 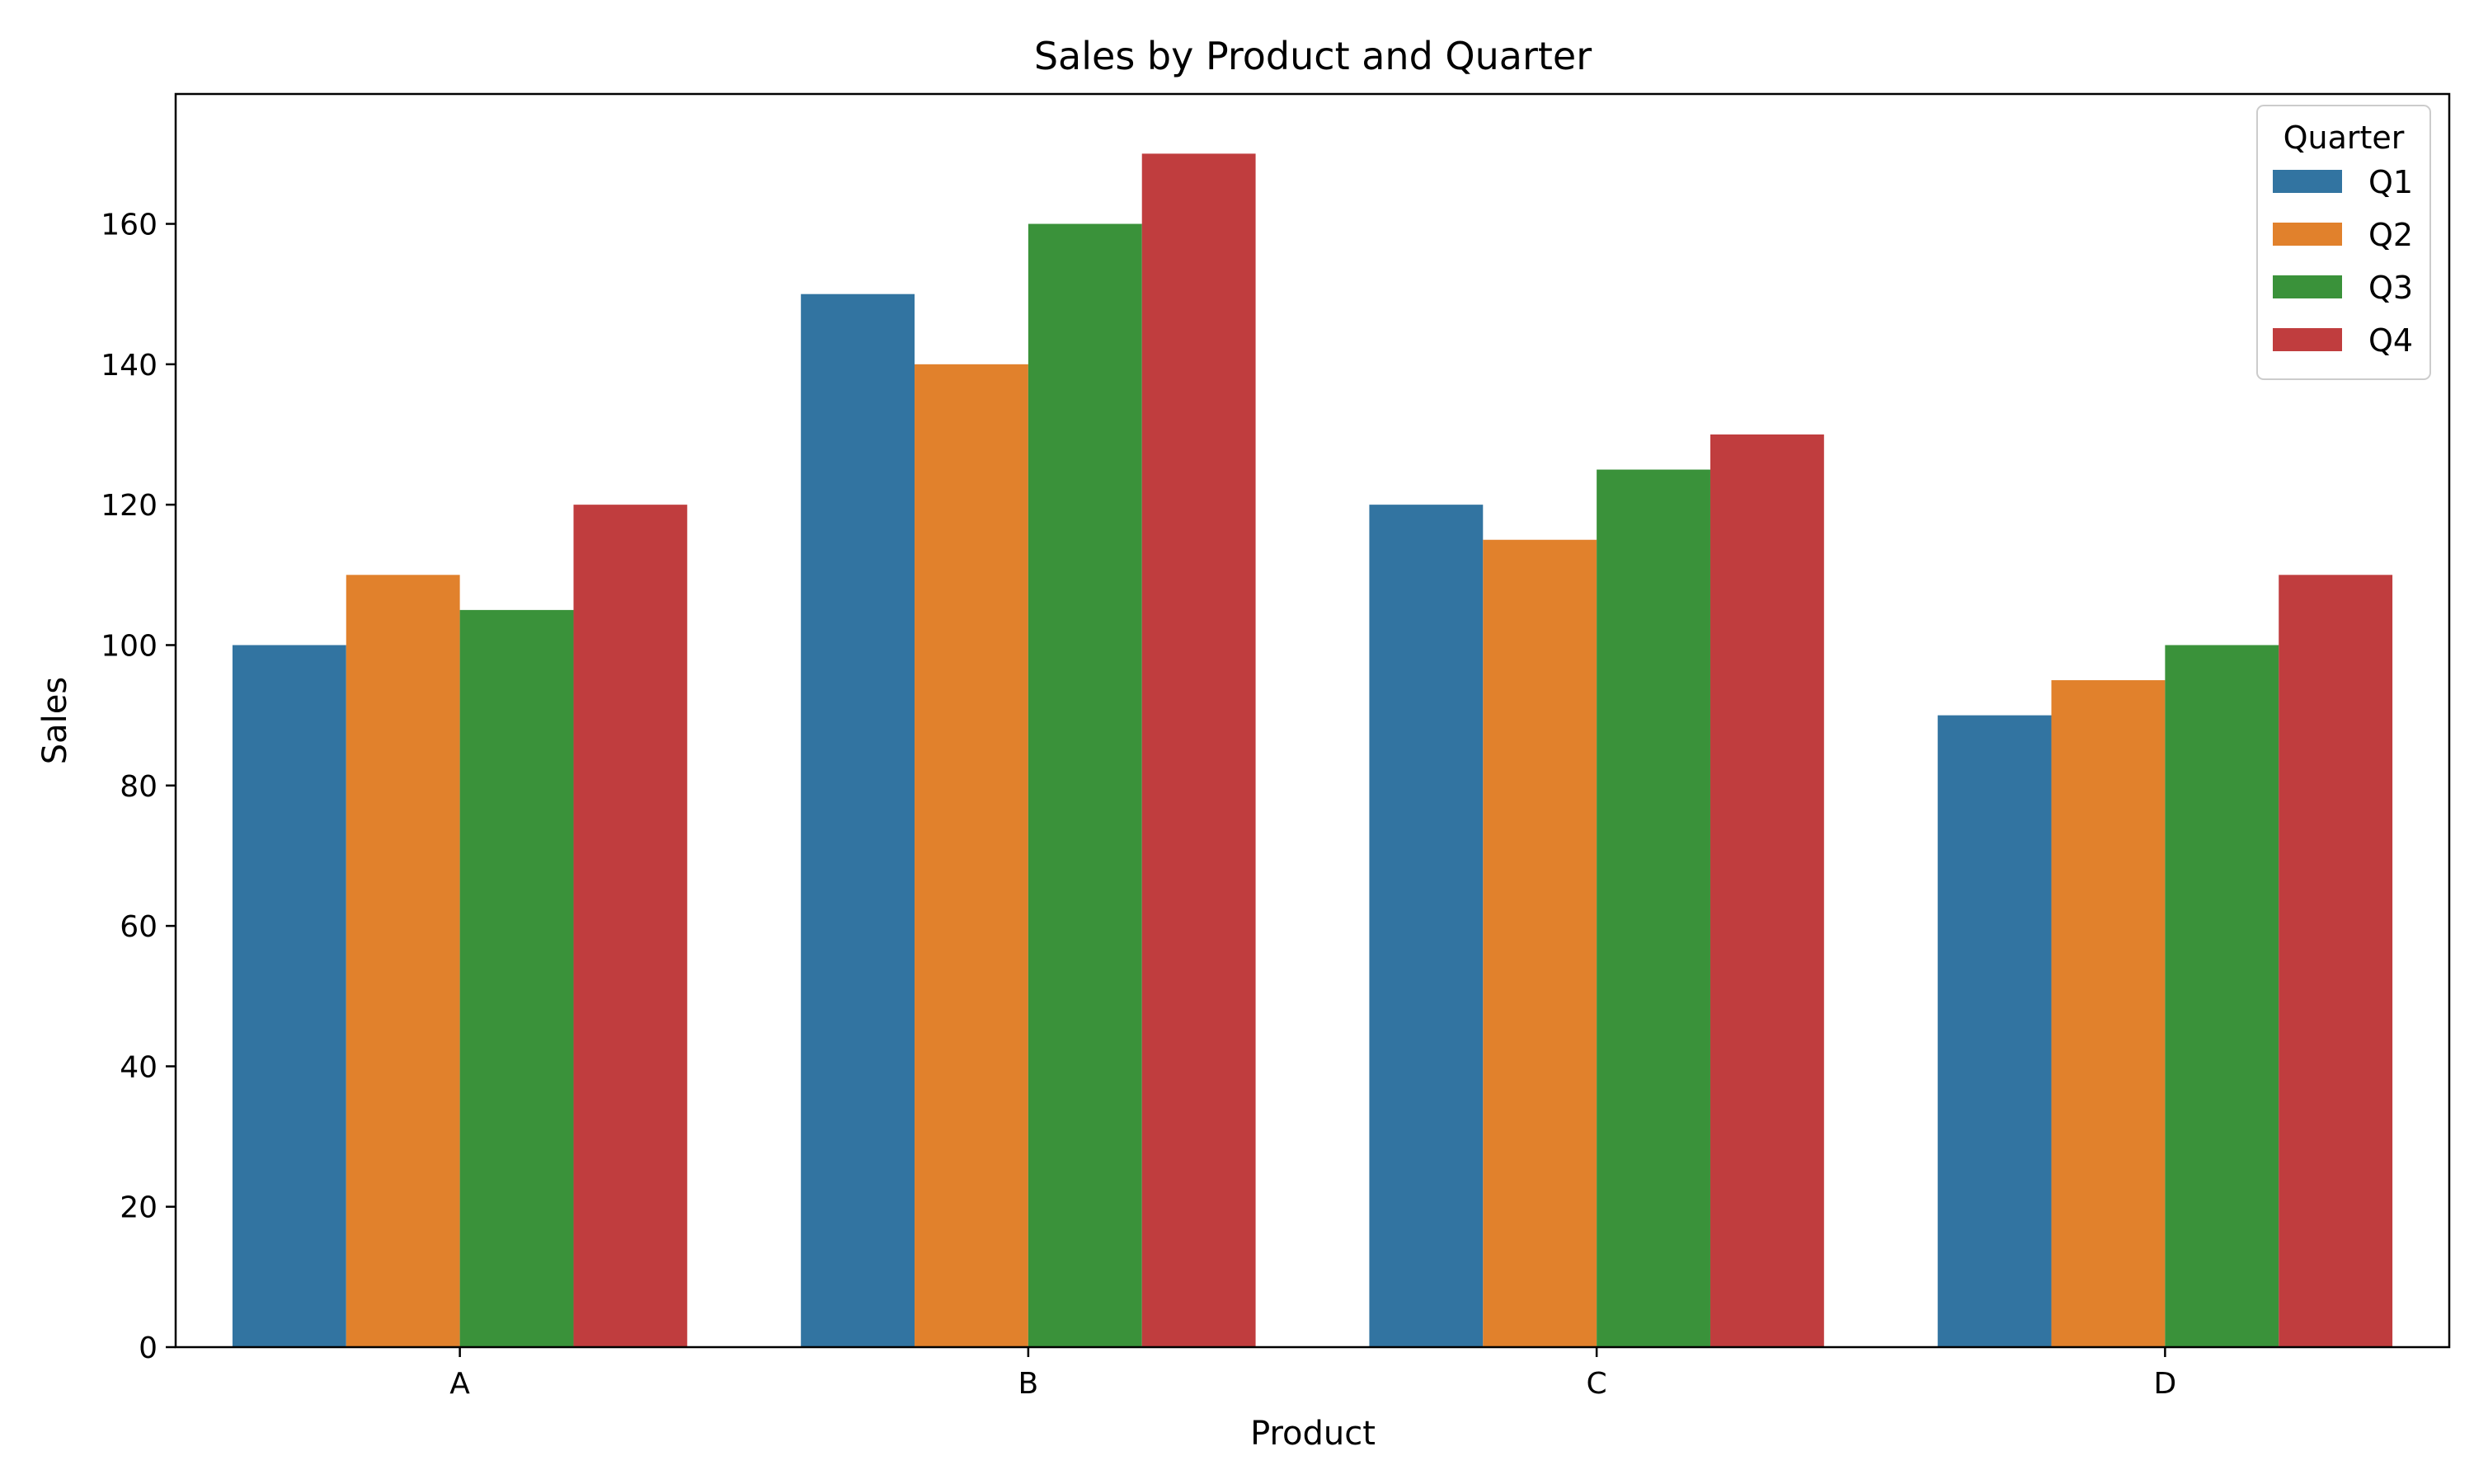 What do you see at coordinates (971, 855) in the screenshot?
I see `bar-B-Q2` at bounding box center [971, 855].